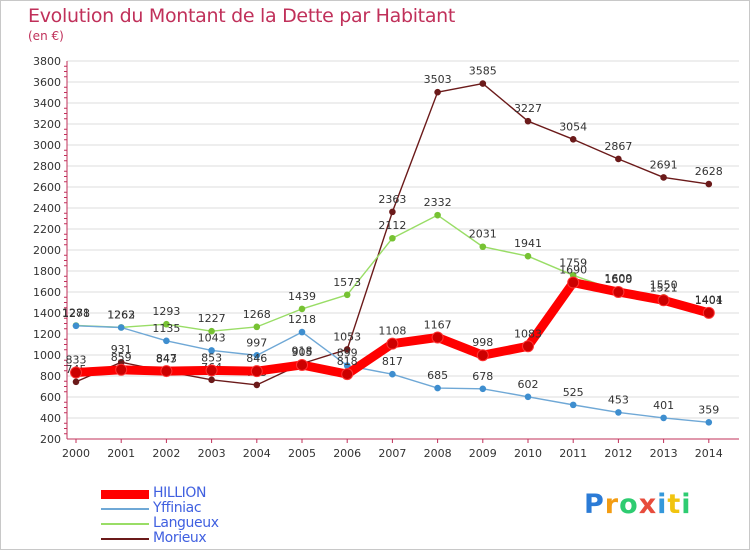 This screenshot has height=550, width=750. What do you see at coordinates (257, 314) in the screenshot?
I see `data-label-langueux: 1268` at bounding box center [257, 314].